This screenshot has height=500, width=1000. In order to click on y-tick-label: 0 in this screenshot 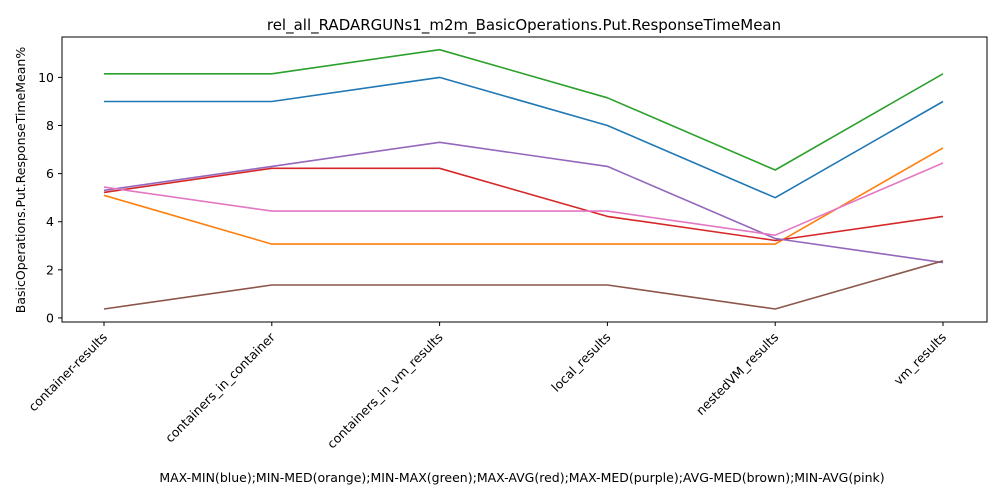, I will do `click(50, 317)`.